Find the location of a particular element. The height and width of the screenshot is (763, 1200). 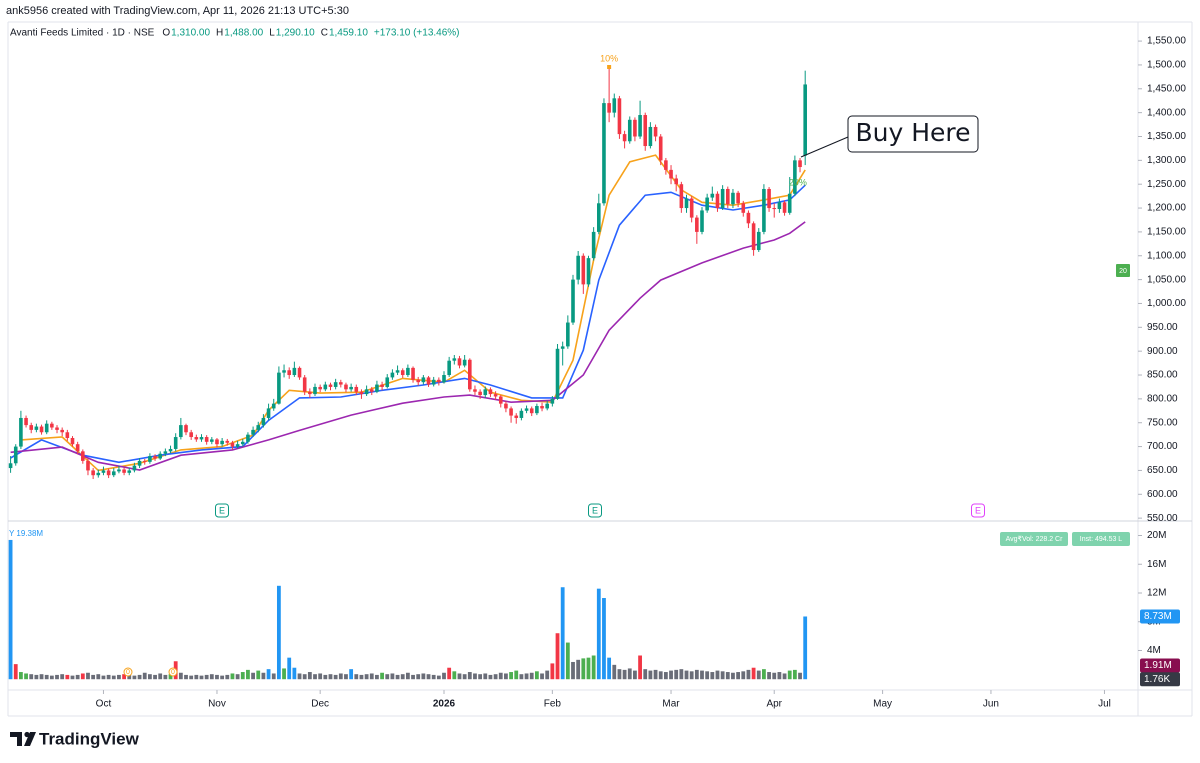

ohlc-label: C is located at coordinates (324, 33).